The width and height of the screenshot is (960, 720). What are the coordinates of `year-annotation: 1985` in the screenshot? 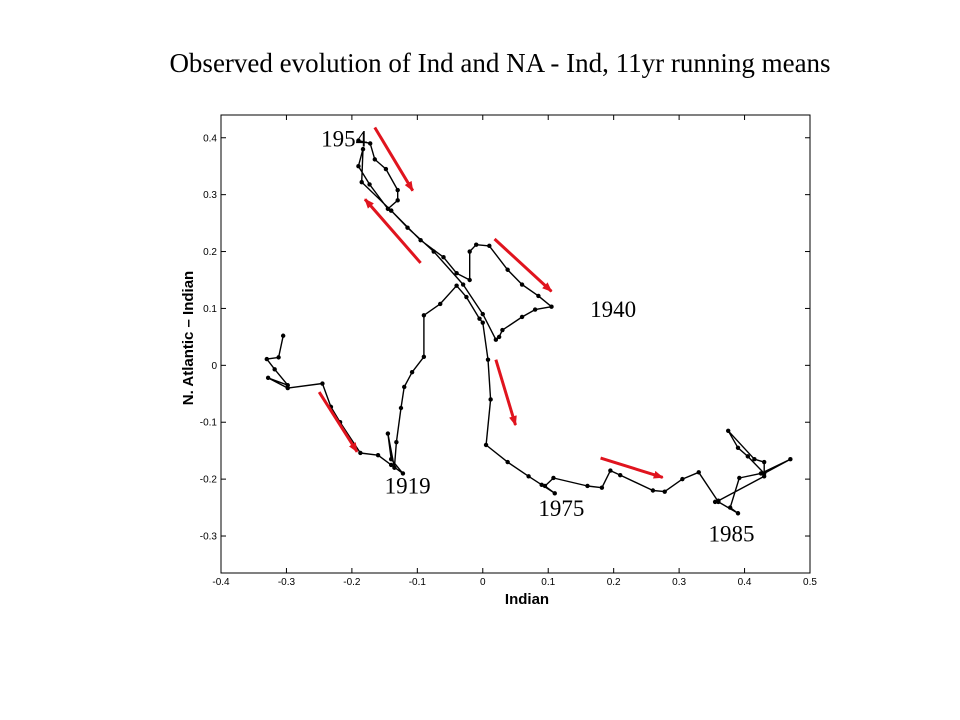 It's located at (732, 534).